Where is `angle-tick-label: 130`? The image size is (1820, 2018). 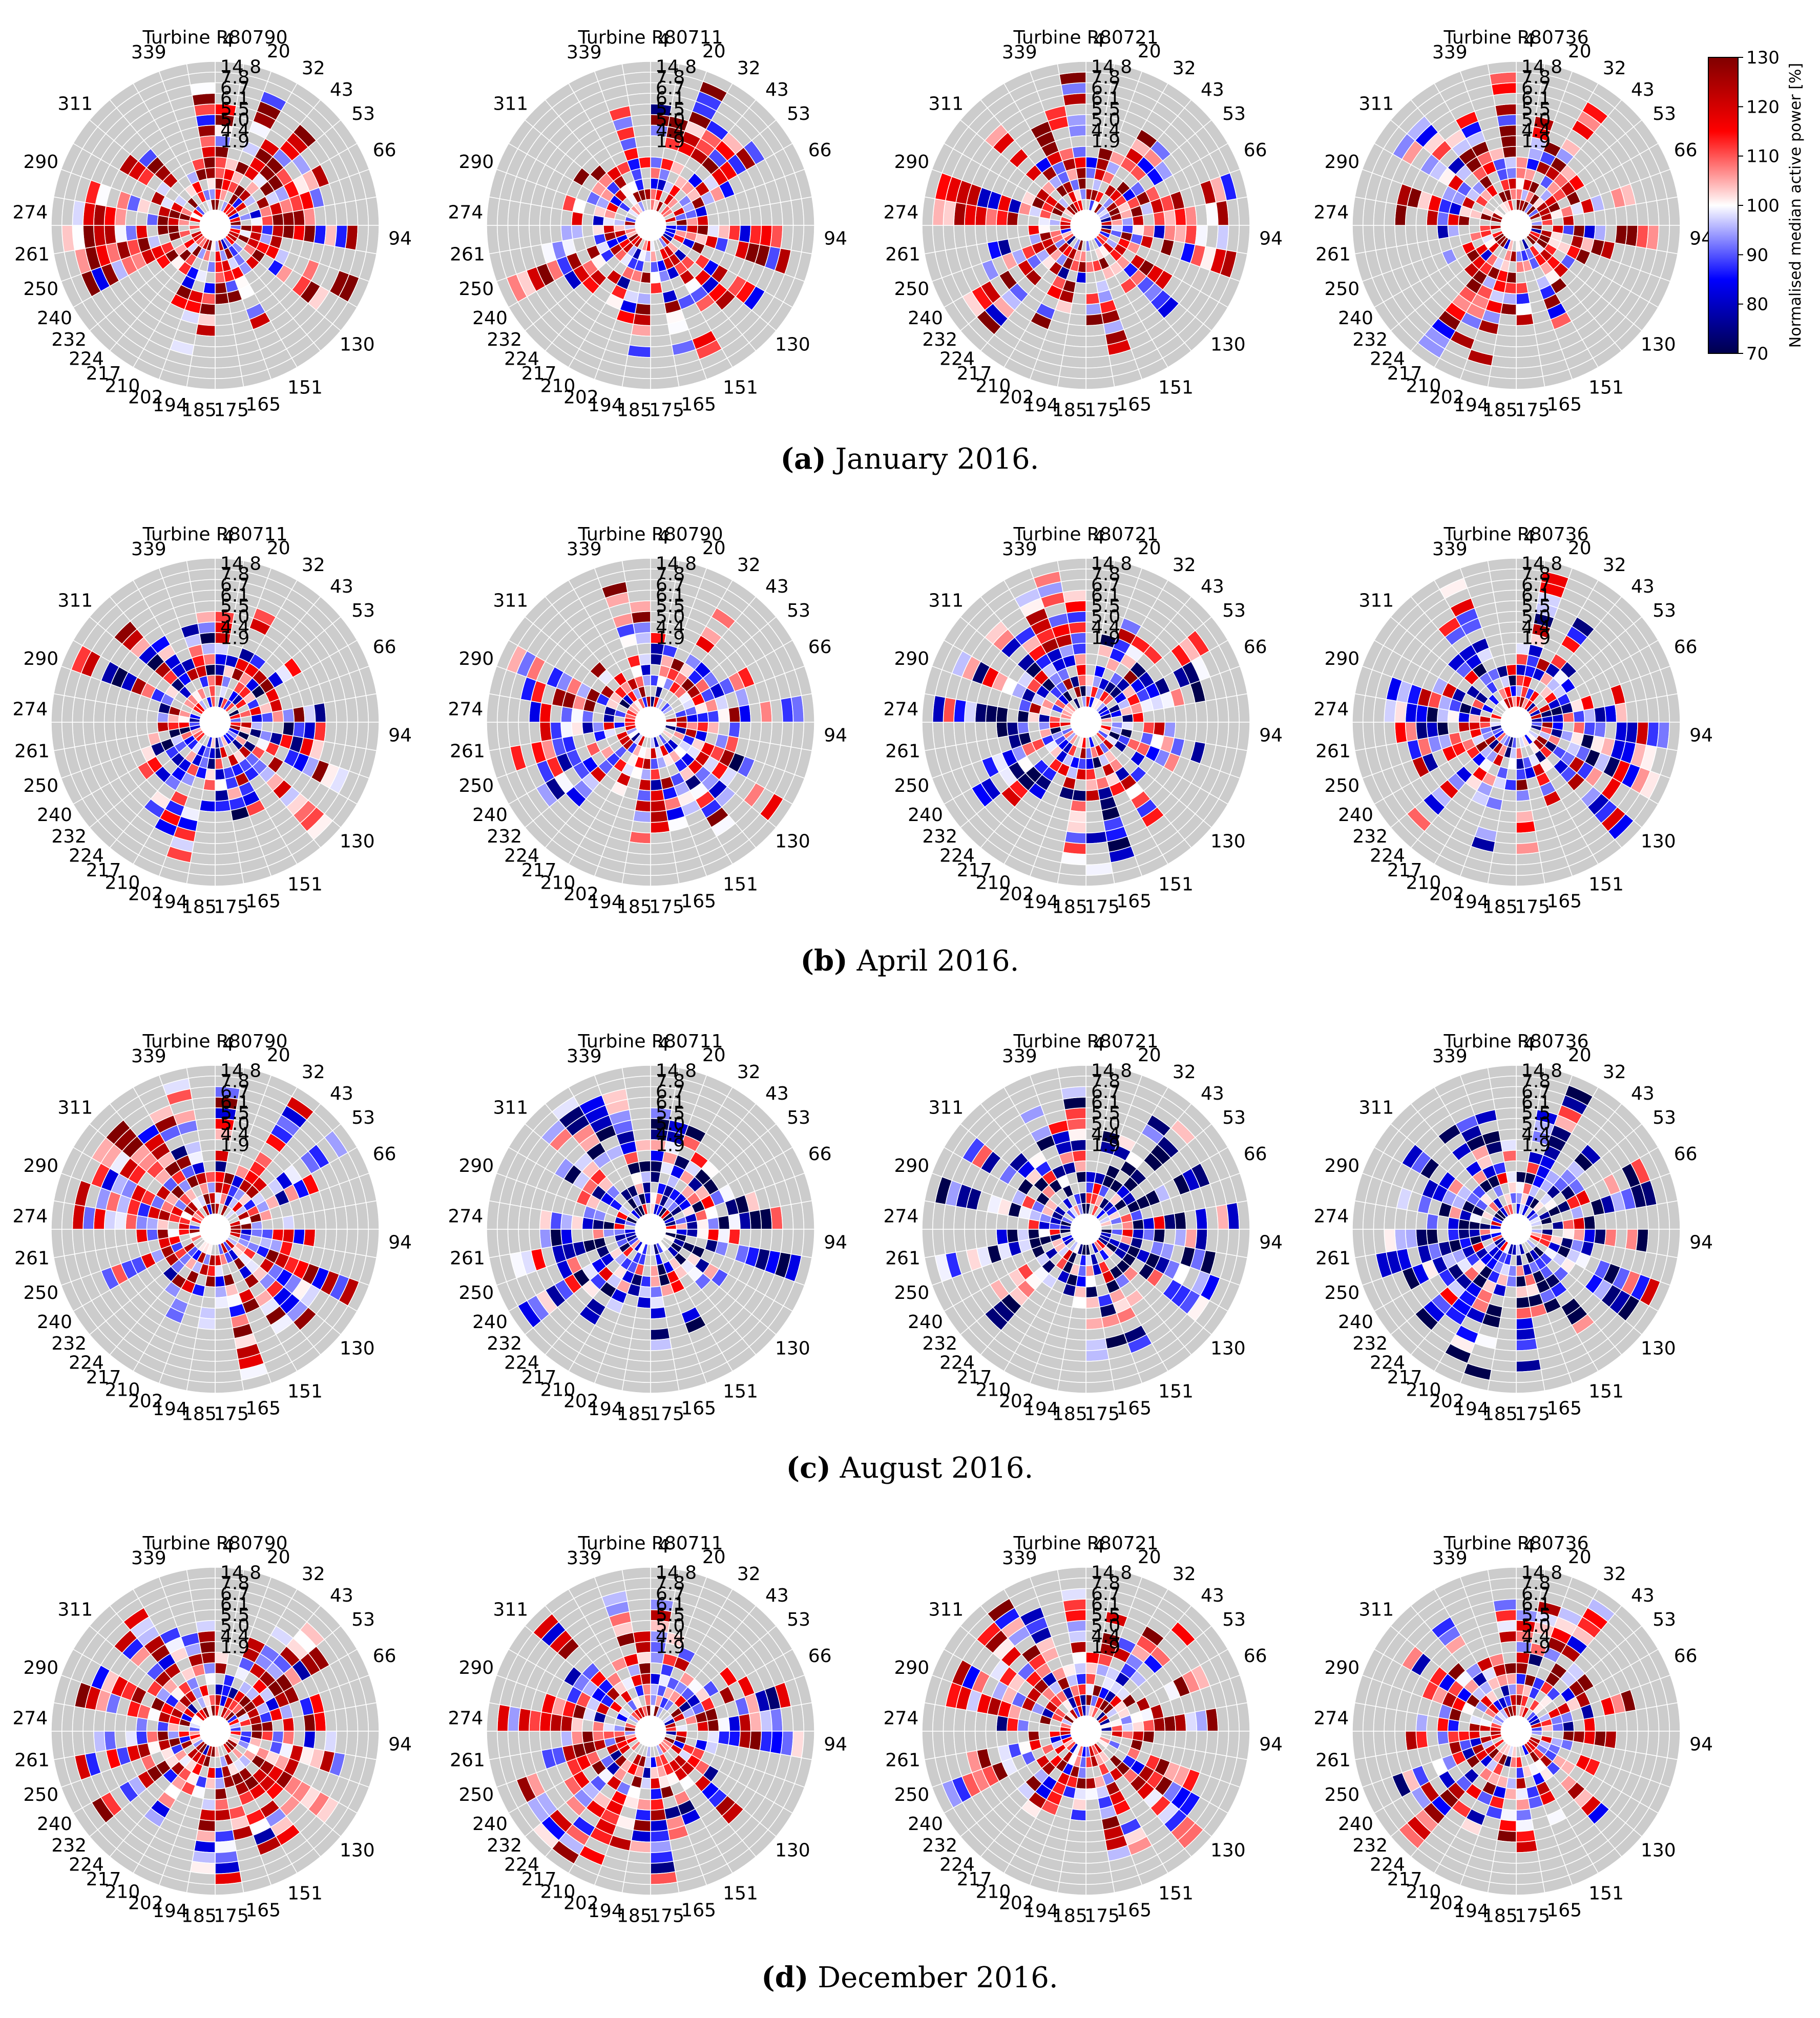 angle-tick-label: 130 is located at coordinates (792, 841).